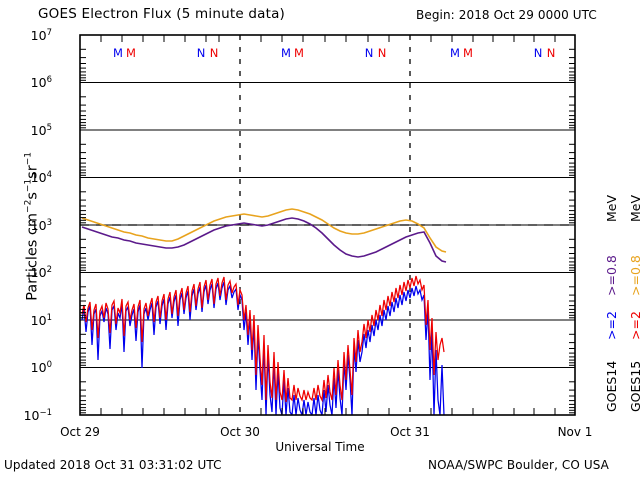 This screenshot has height=480, width=640. Describe the element at coordinates (611, 275) in the screenshot. I see `legend-goes14-e08mev: >=0.8` at that location.